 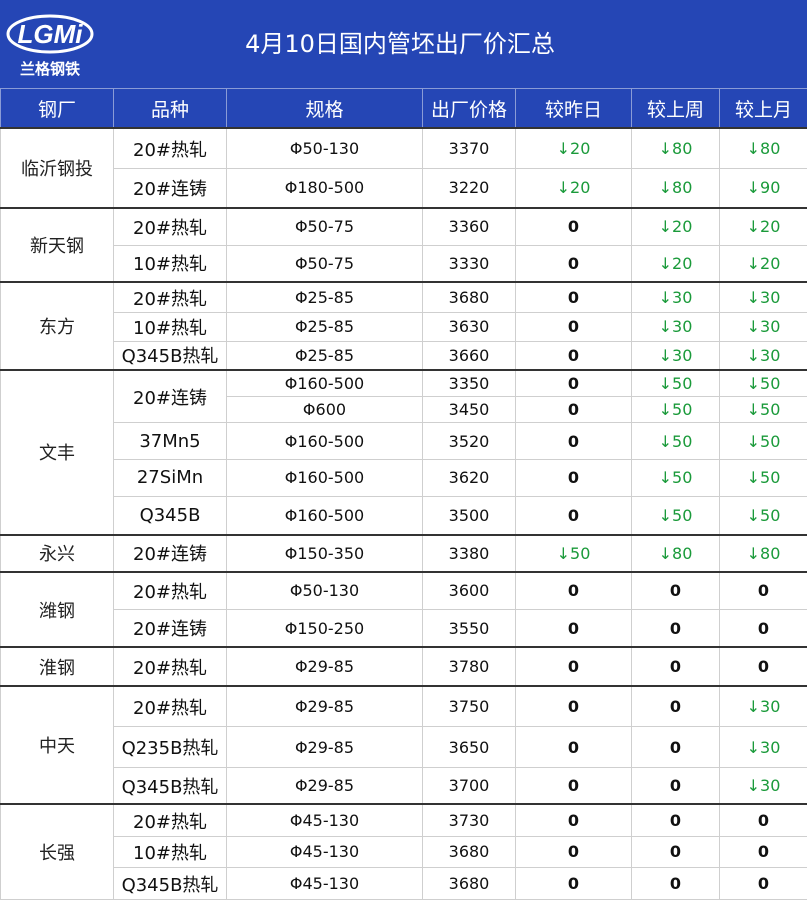 I want to click on grade-cell: Q235B热轧, so click(x=170, y=747).